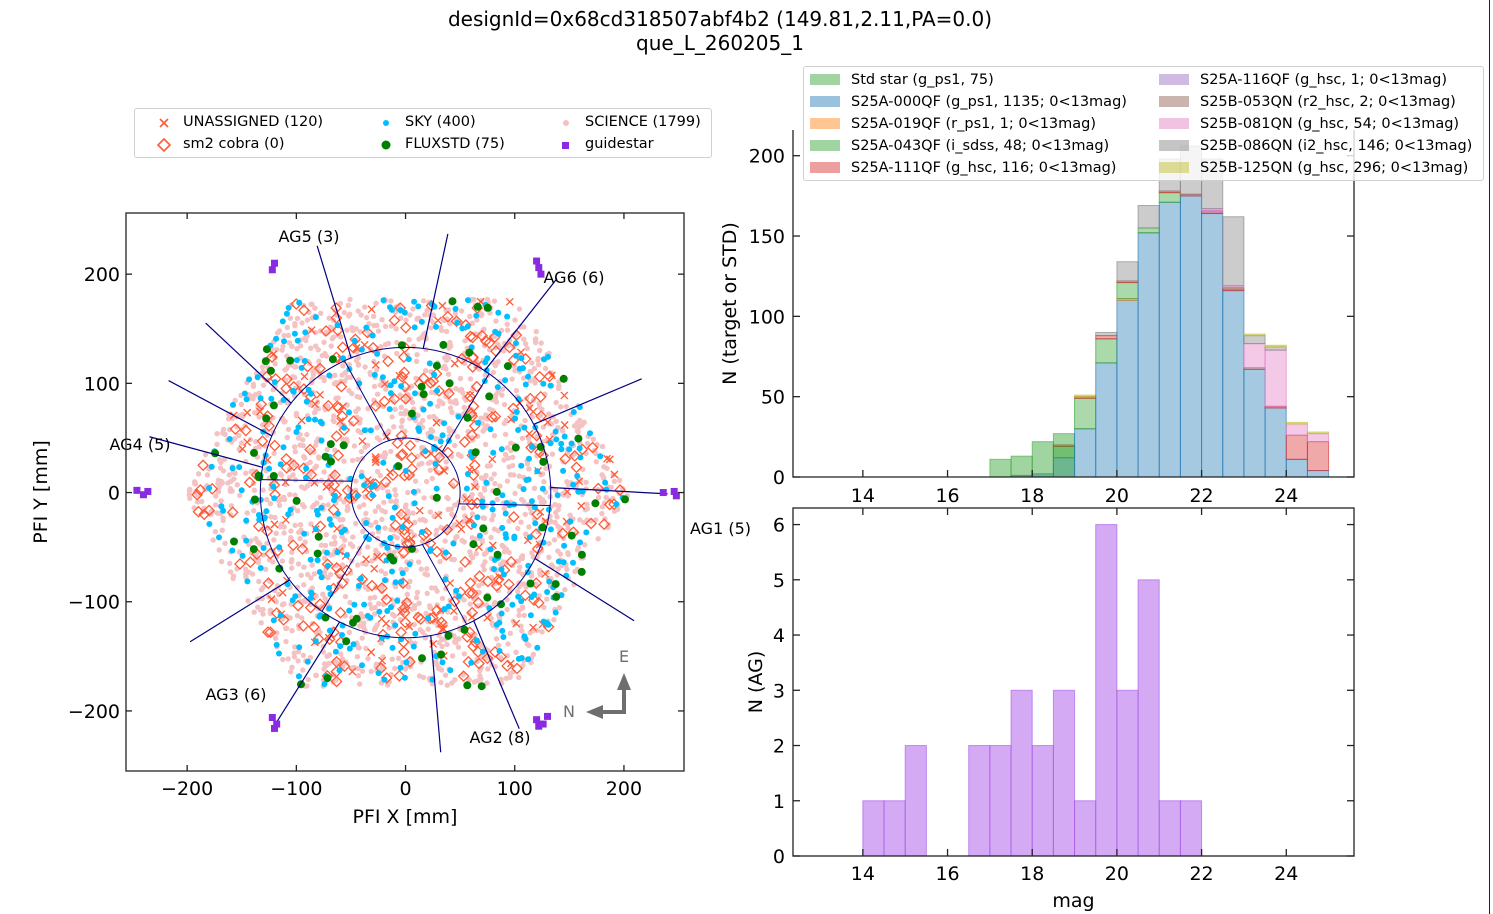 This screenshot has width=1493, height=914. Describe the element at coordinates (308, 671) in the screenshot. I see `outer-spoke` at that location.